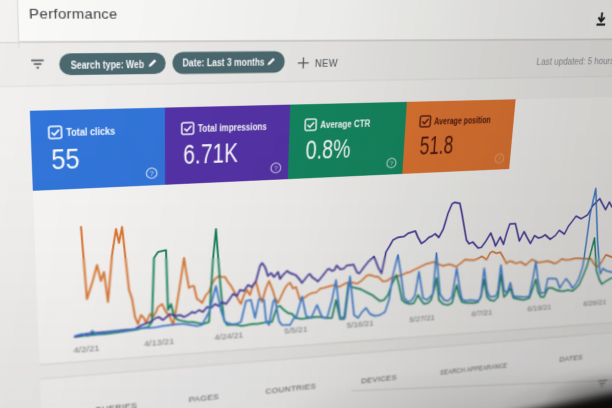 The width and height of the screenshot is (612, 408). I want to click on svg-text: Performance, so click(73, 14).